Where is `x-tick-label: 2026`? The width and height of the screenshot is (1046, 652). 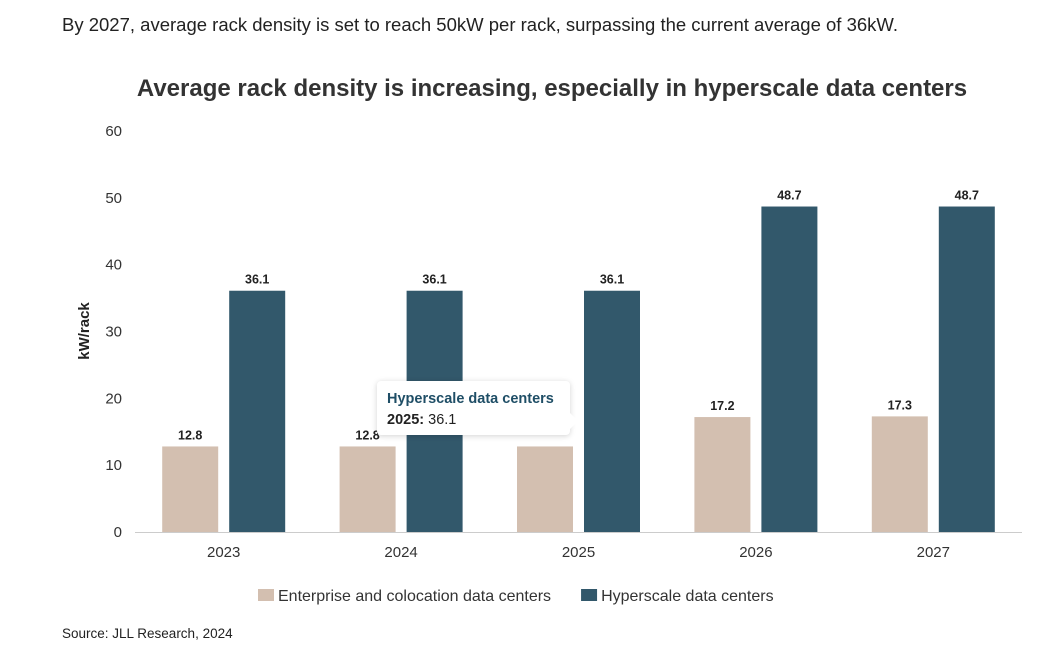
x-tick-label: 2026 is located at coordinates (755, 552).